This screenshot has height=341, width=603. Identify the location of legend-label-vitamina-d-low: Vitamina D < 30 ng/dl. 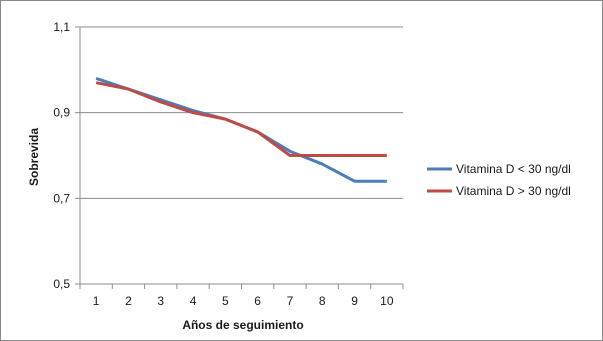
(513, 169).